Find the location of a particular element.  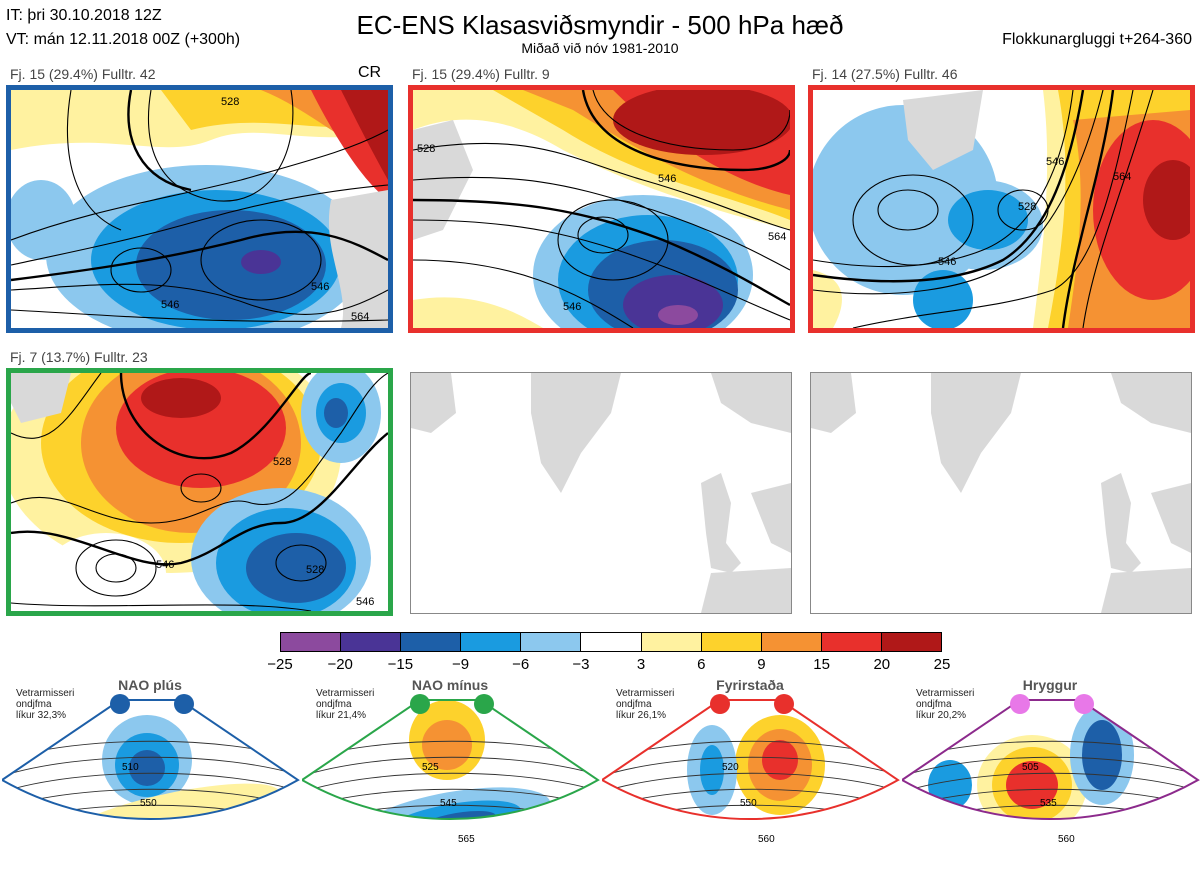

cluster-map-4: 528 546 528 546 is located at coordinates (199, 492).